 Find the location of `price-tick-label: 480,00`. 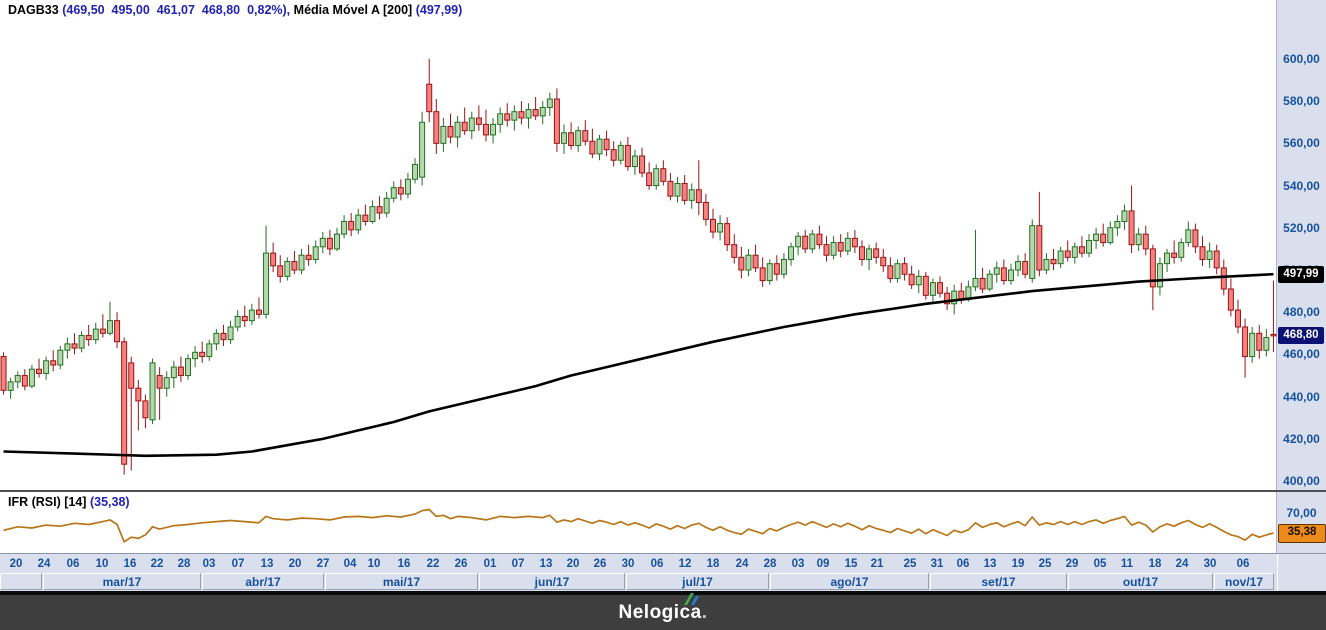

price-tick-label: 480,00 is located at coordinates (1301, 312).